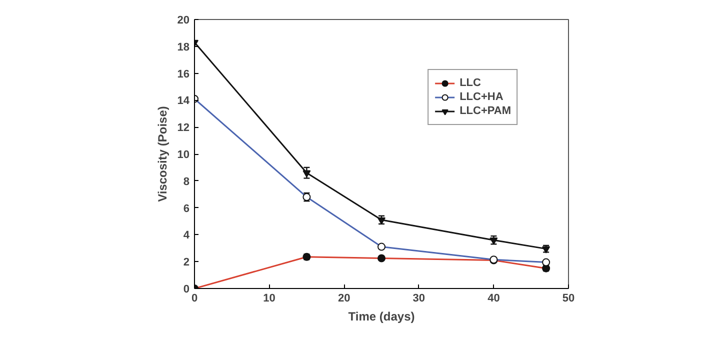 This screenshot has width=723, height=338. Describe the element at coordinates (381, 317) in the screenshot. I see `x-axis-title: Time (days)` at that location.